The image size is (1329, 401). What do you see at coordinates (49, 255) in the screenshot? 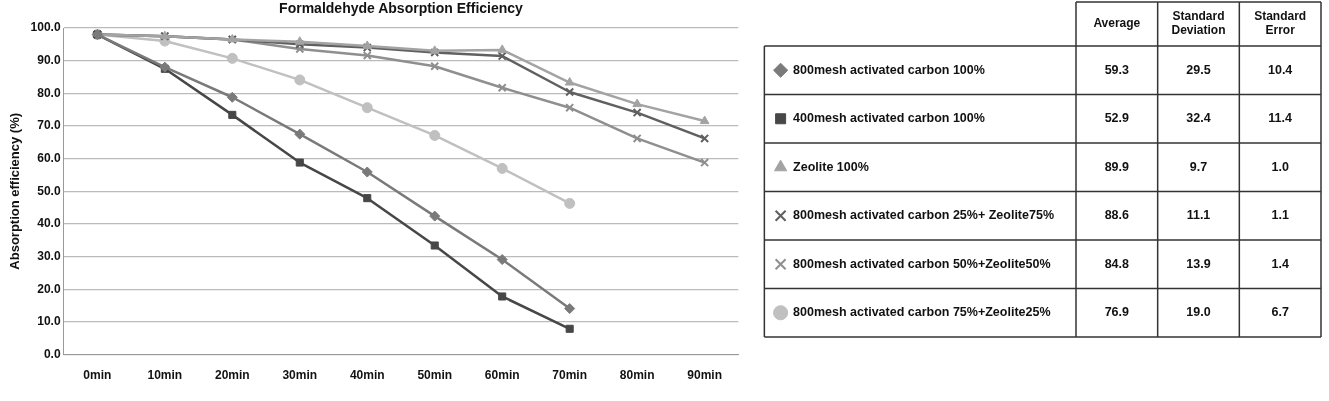
I see `y-tick-label: 30.0` at bounding box center [49, 255].